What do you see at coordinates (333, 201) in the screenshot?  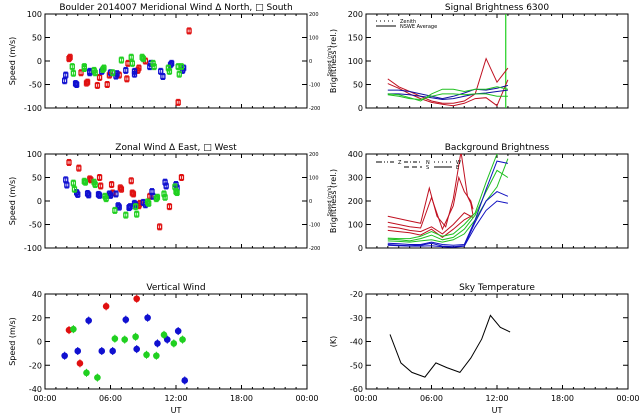 I see `y-axis-label: Brightness (rel.)` at bounding box center [333, 201].